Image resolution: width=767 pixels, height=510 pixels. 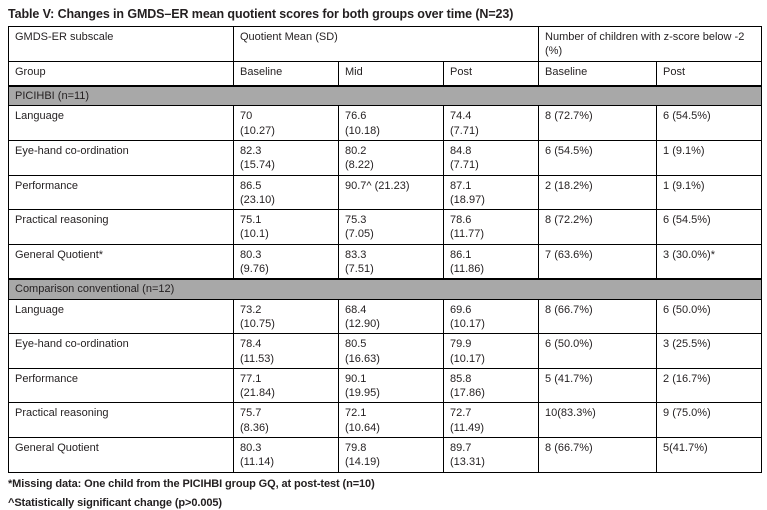 What do you see at coordinates (391, 420) in the screenshot?
I see `cell-mid: 72.1 (10.64)` at bounding box center [391, 420].